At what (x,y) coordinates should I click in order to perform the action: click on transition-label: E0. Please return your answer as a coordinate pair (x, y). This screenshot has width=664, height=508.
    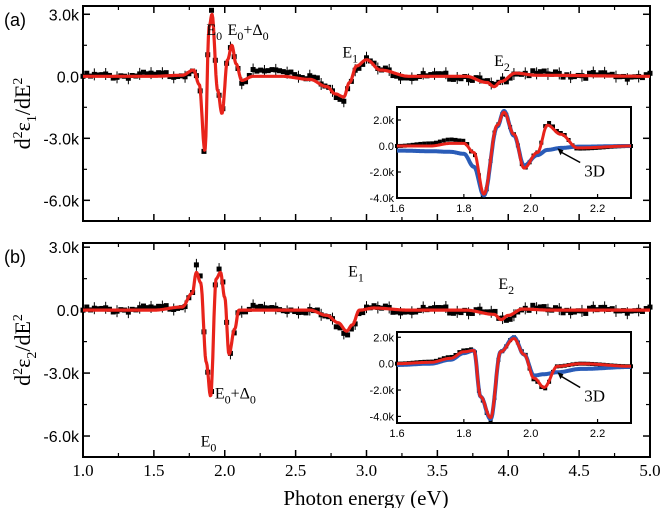
    Looking at the image, I should click on (209, 444).